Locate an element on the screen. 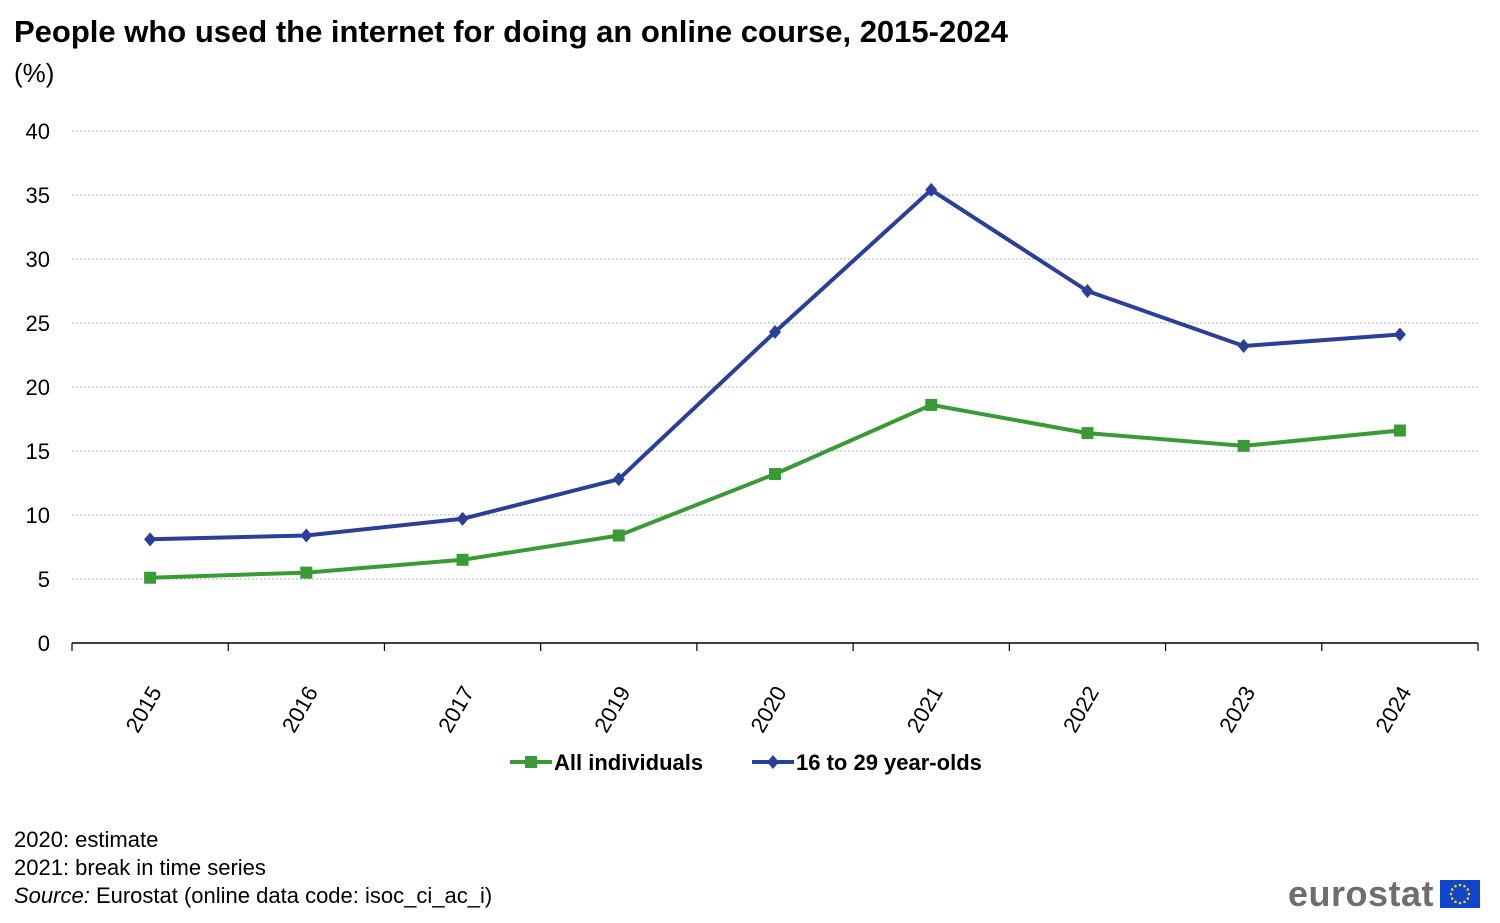  x-tick-label: 2015 is located at coordinates (144, 709).